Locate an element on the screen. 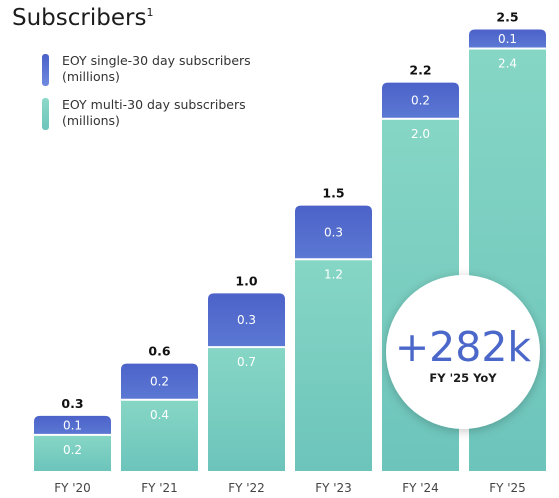 The image size is (559, 498). yoy-badge: +282k FY '25 YoY is located at coordinates (463, 352).